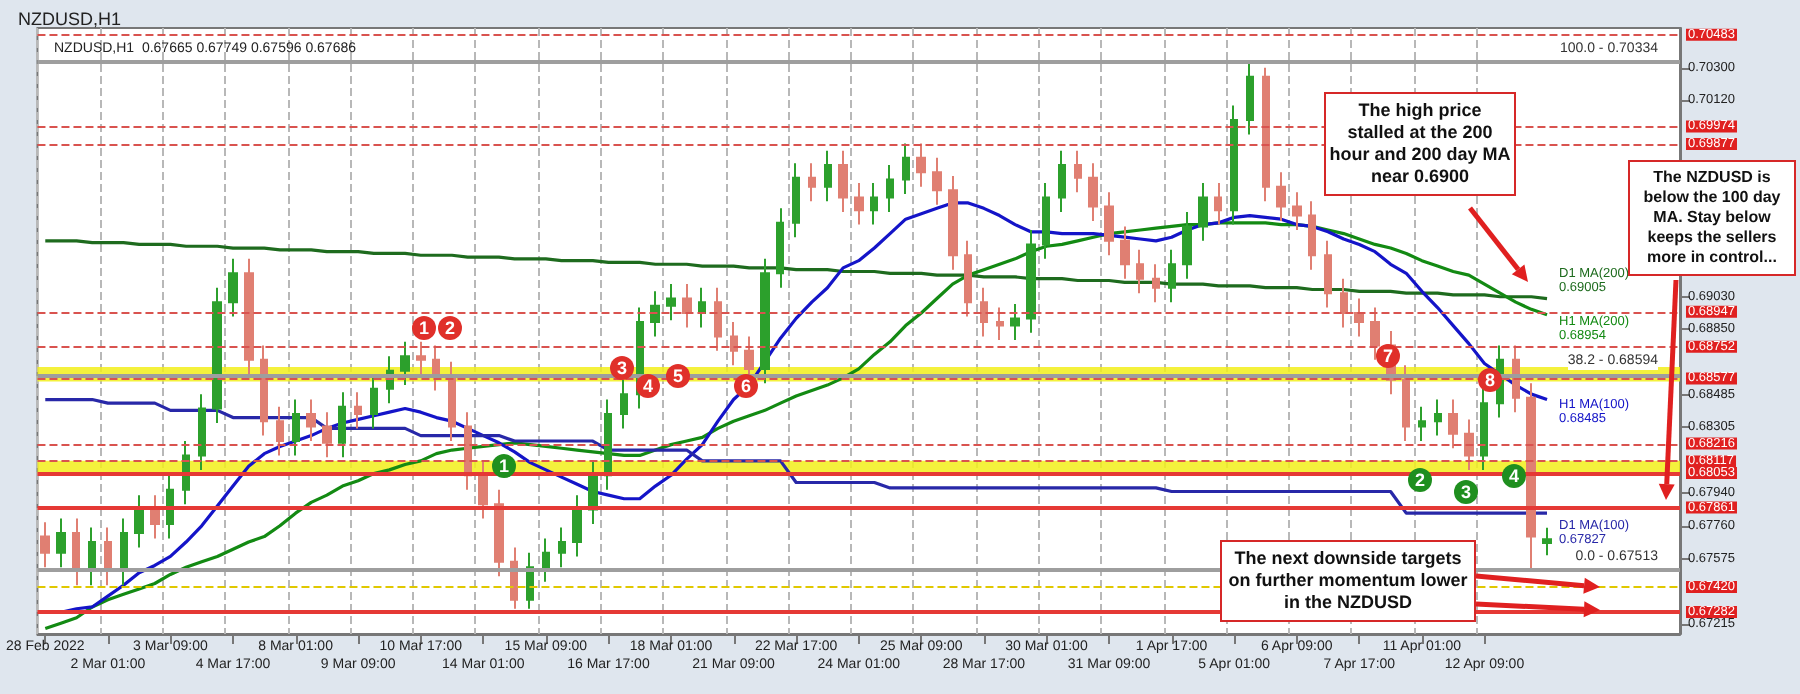 The image size is (1800, 694). What do you see at coordinates (1348, 581) in the screenshot?
I see `annotation: The next downside targets on further momentum lower in the NZDUSD` at bounding box center [1348, 581].